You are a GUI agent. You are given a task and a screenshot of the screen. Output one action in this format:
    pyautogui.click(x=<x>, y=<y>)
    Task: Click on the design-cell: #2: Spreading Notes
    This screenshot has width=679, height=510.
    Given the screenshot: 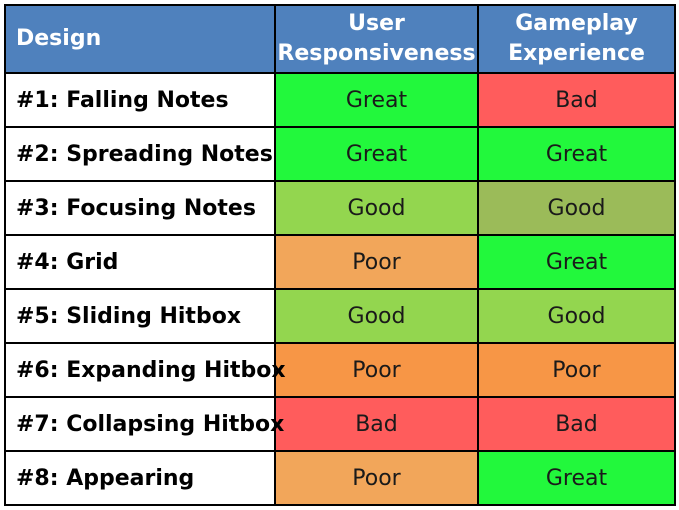 What is the action you would take?
    pyautogui.click(x=140, y=154)
    